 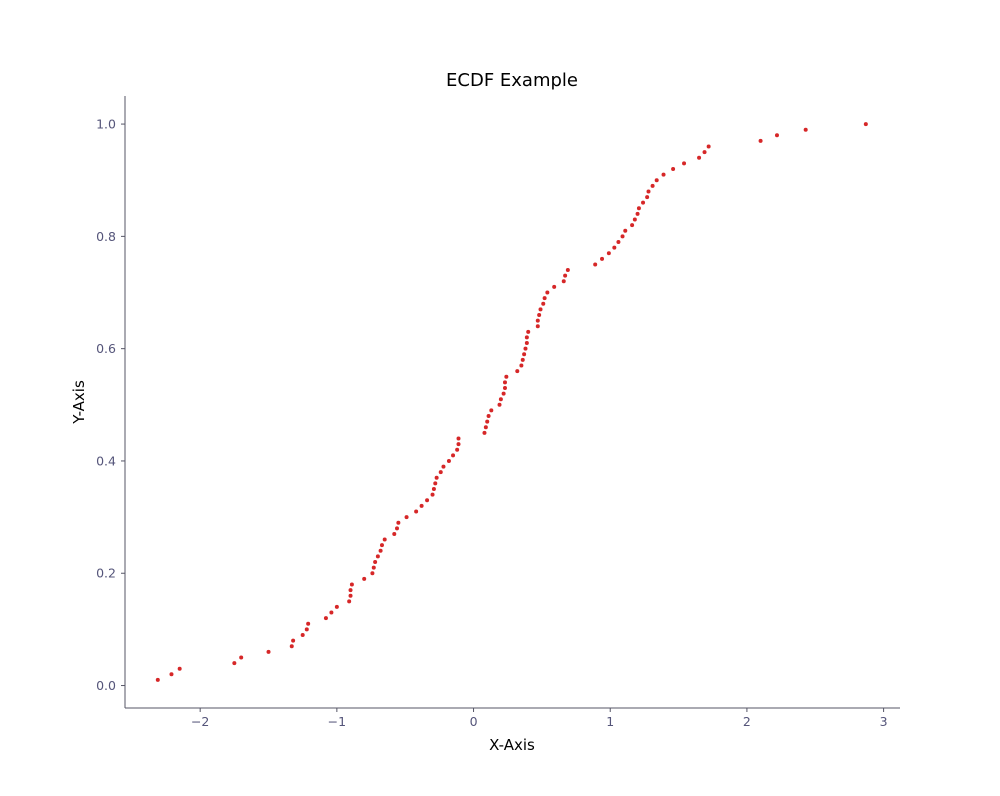 I want to click on y-axis-label: Y-Axis, so click(x=79, y=402).